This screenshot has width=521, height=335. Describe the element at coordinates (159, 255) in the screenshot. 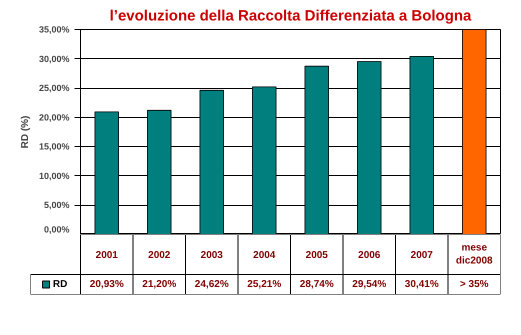

I see `x-tick-label: 2002` at that location.